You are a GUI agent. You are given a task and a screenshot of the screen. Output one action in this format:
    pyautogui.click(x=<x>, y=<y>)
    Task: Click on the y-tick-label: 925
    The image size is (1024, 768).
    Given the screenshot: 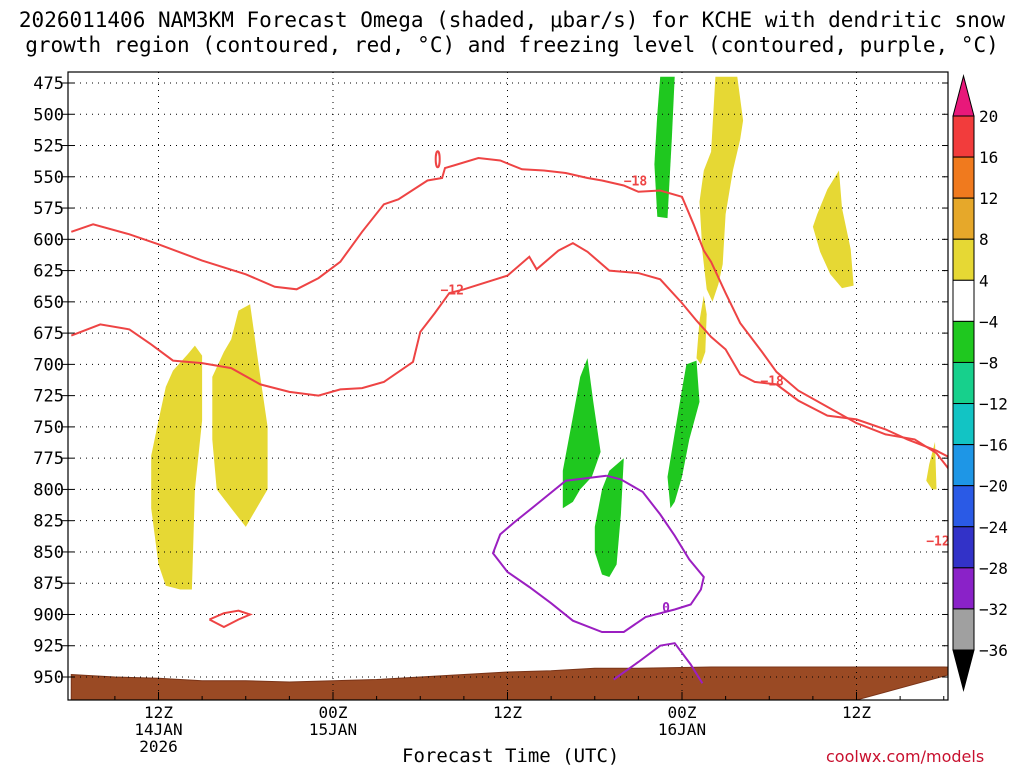 What is the action you would take?
    pyautogui.click(x=48, y=647)
    